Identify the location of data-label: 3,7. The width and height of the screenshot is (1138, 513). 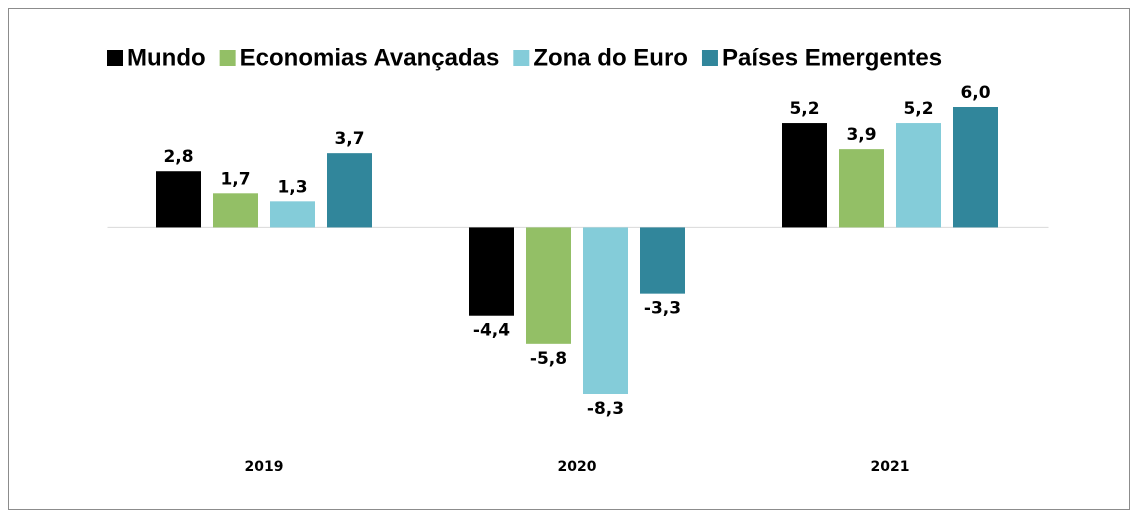
(349, 139).